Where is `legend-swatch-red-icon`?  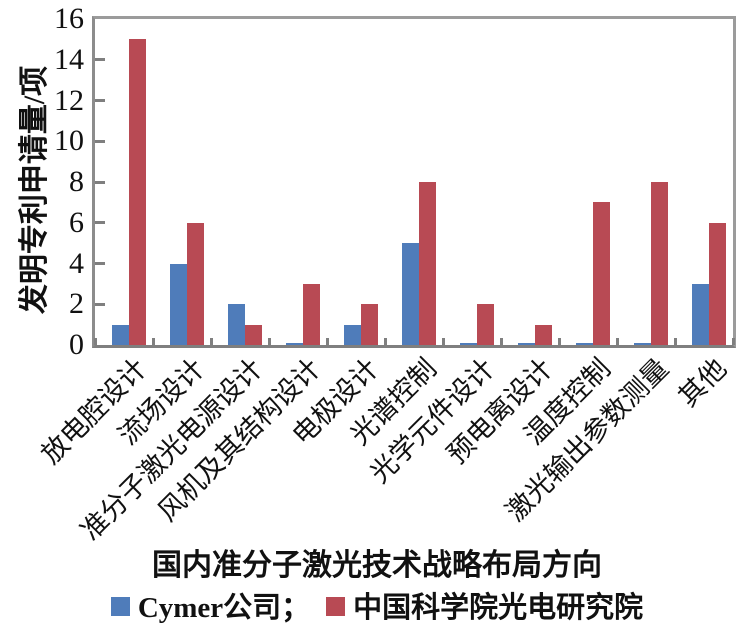
legend-swatch-red-icon is located at coordinates (336, 606).